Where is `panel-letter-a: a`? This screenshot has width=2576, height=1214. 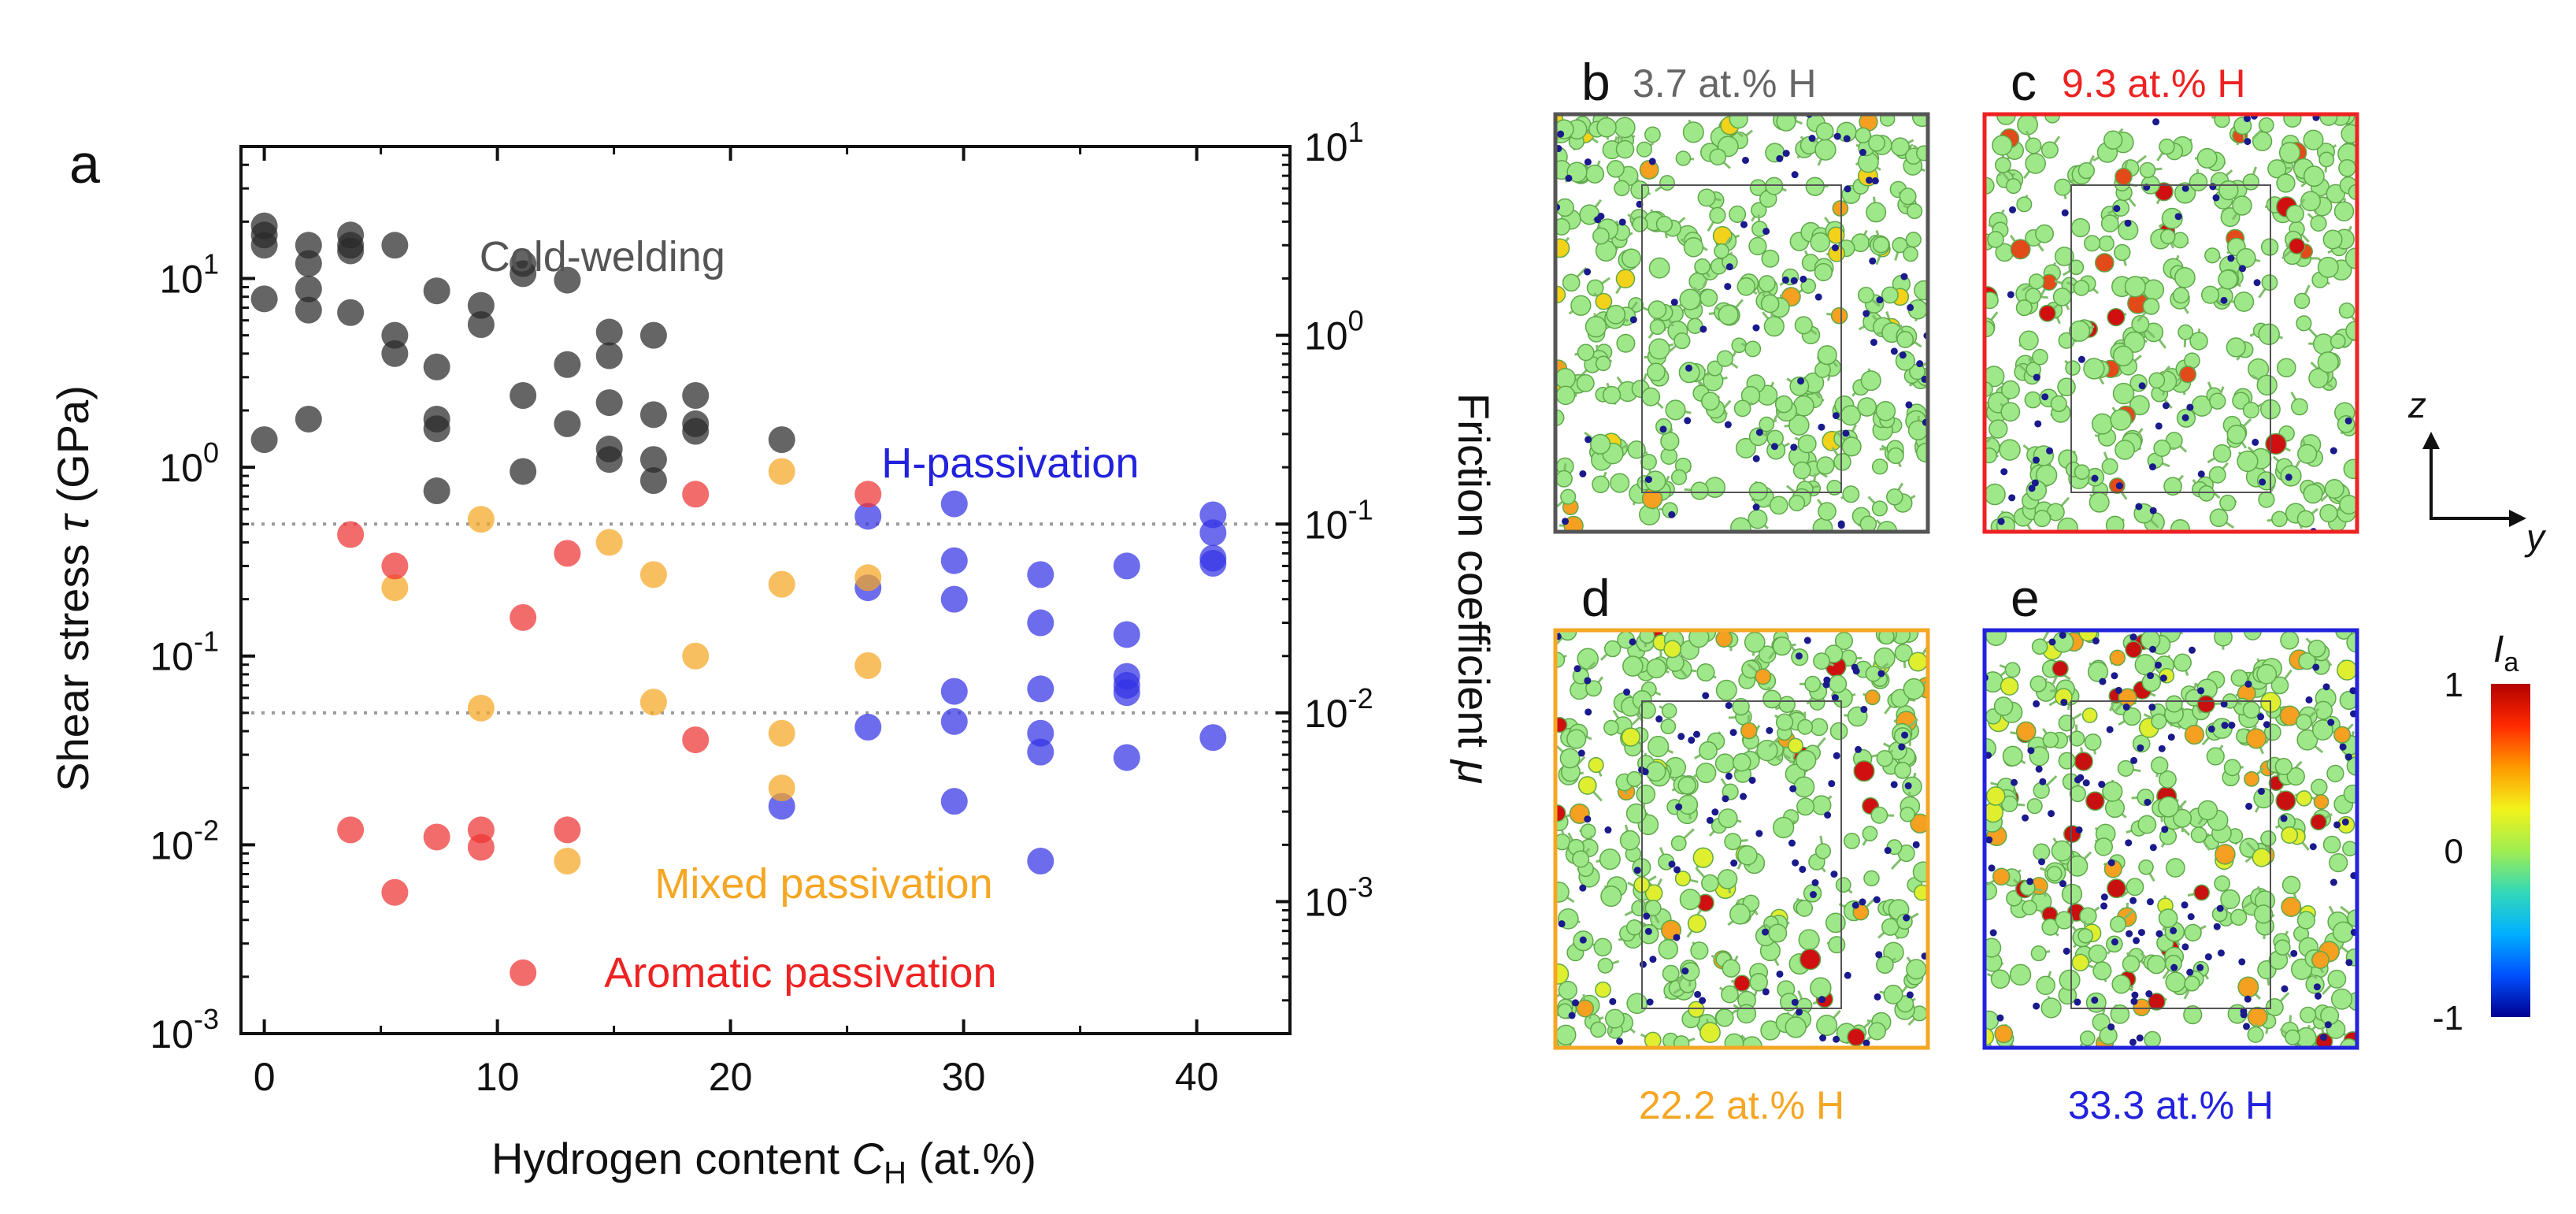 panel-letter-a: a is located at coordinates (84, 164).